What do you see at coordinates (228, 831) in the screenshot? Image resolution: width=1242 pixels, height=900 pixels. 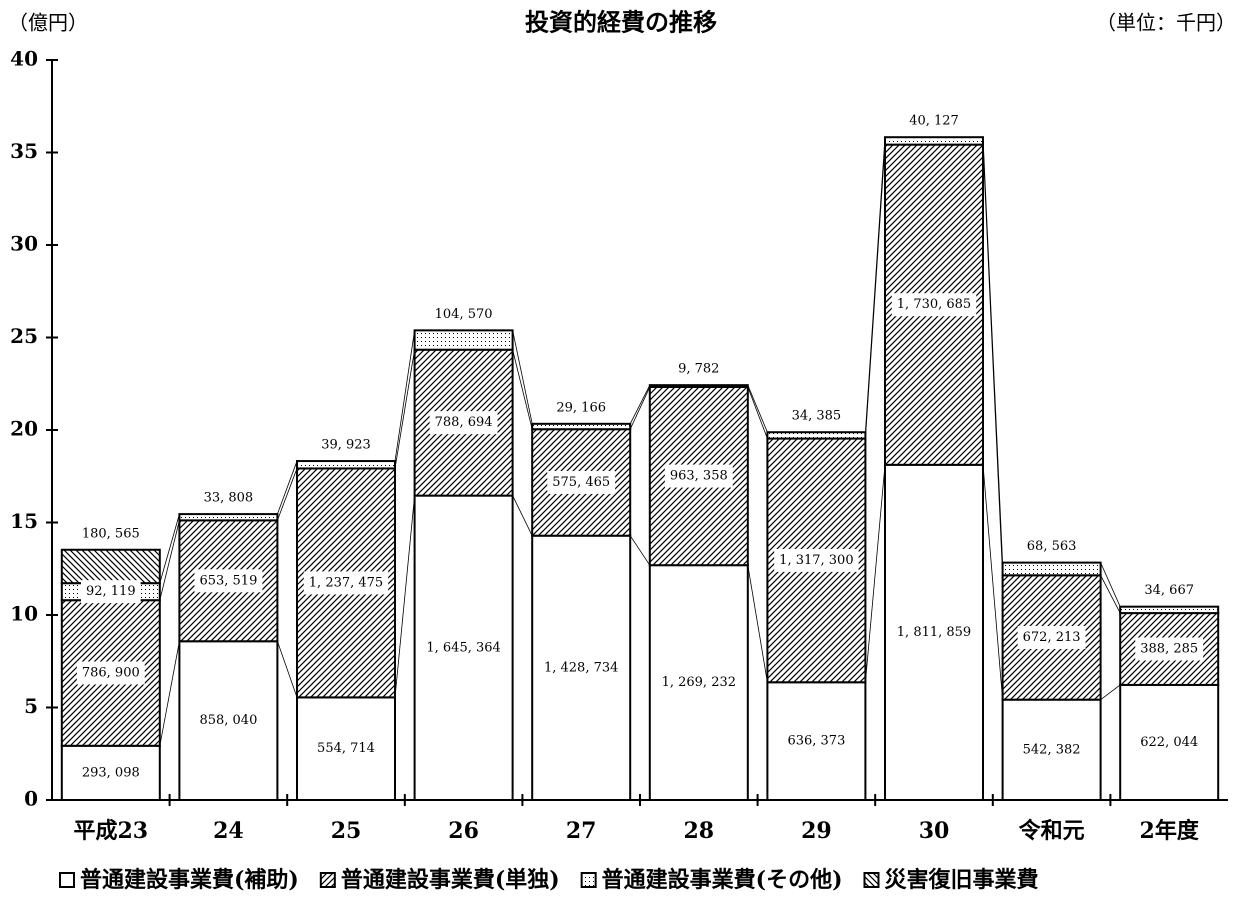 I see `x-tick-label: 24` at bounding box center [228, 831].